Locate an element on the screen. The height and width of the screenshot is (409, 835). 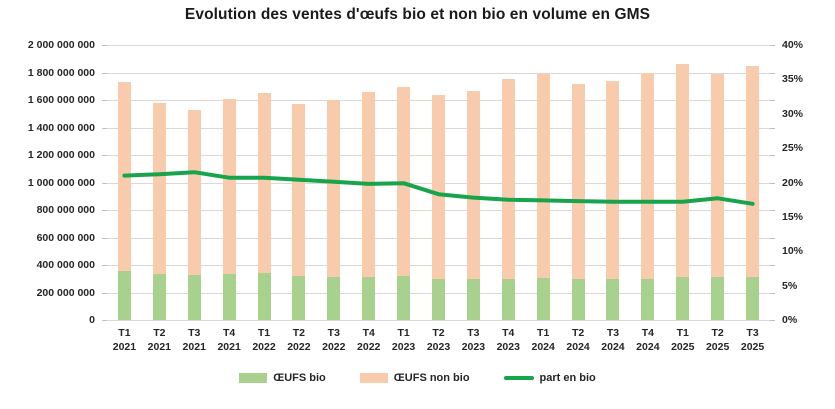
right-axis-label: 10% is located at coordinates (793, 251).